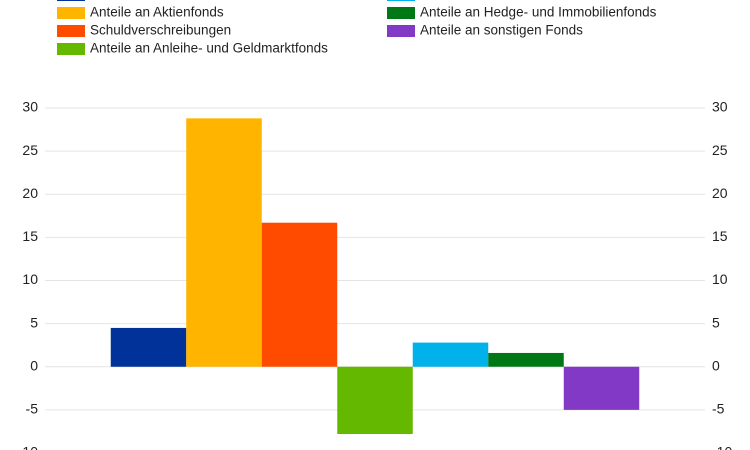  I want to click on y-tick-label: 10, so click(30, 279).